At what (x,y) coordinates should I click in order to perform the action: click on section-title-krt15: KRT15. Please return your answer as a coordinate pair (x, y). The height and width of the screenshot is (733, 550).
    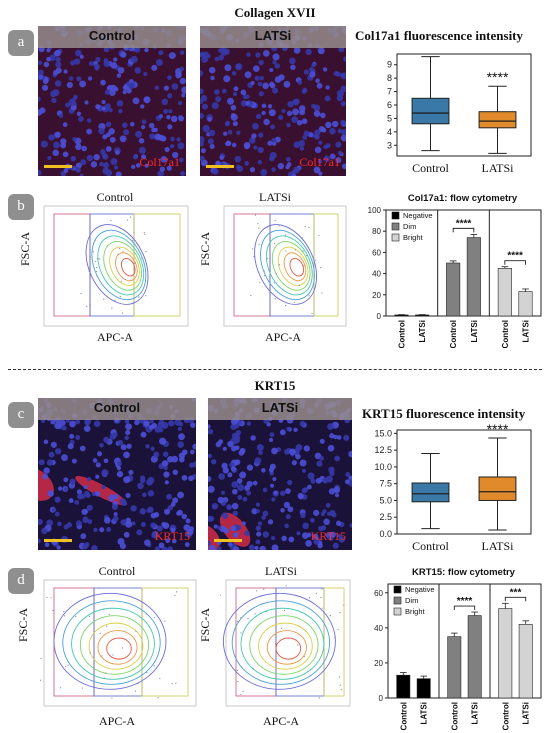
    Looking at the image, I should click on (275, 385).